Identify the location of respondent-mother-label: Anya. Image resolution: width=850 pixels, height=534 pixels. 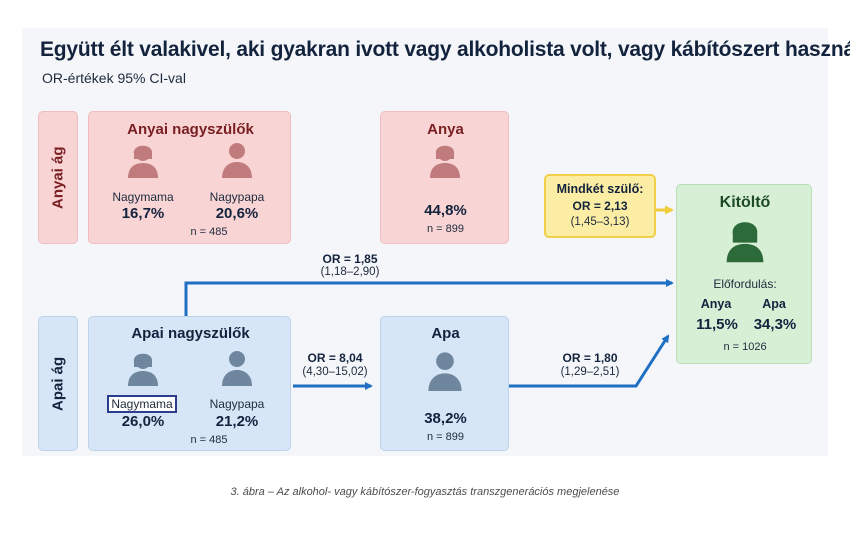
(716, 304).